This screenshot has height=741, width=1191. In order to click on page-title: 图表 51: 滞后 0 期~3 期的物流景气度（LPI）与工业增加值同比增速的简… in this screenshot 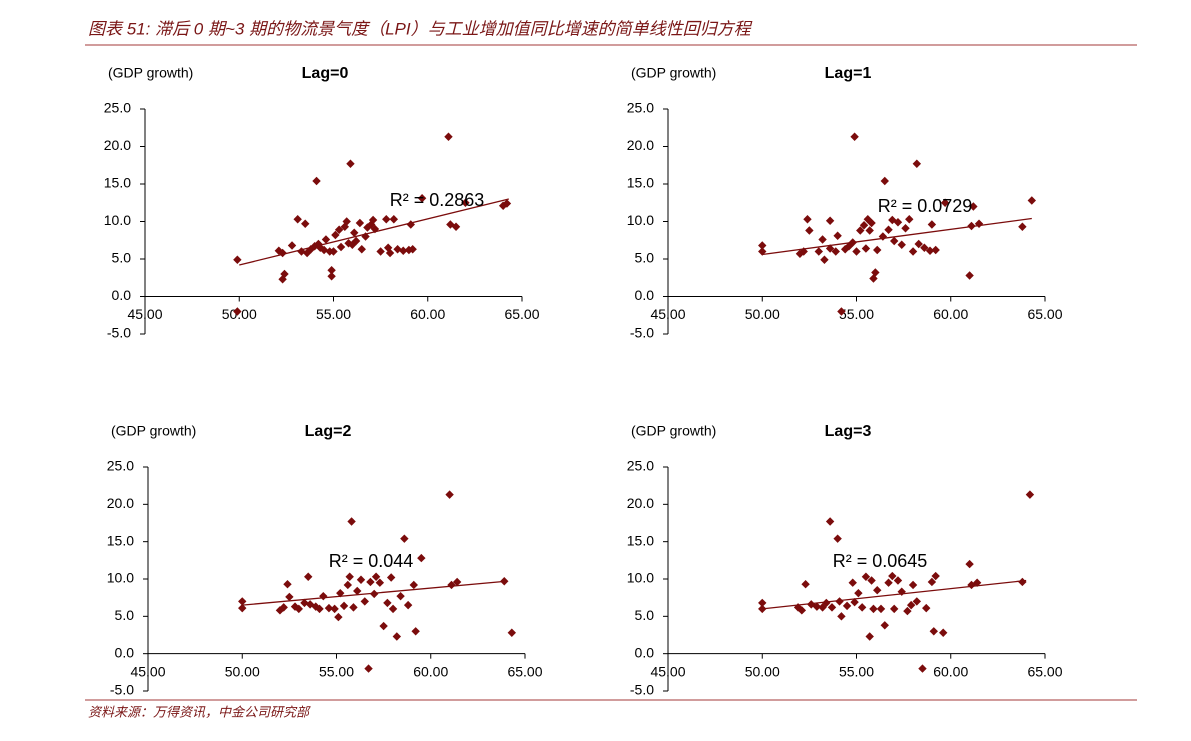, I will do `click(420, 28)`.